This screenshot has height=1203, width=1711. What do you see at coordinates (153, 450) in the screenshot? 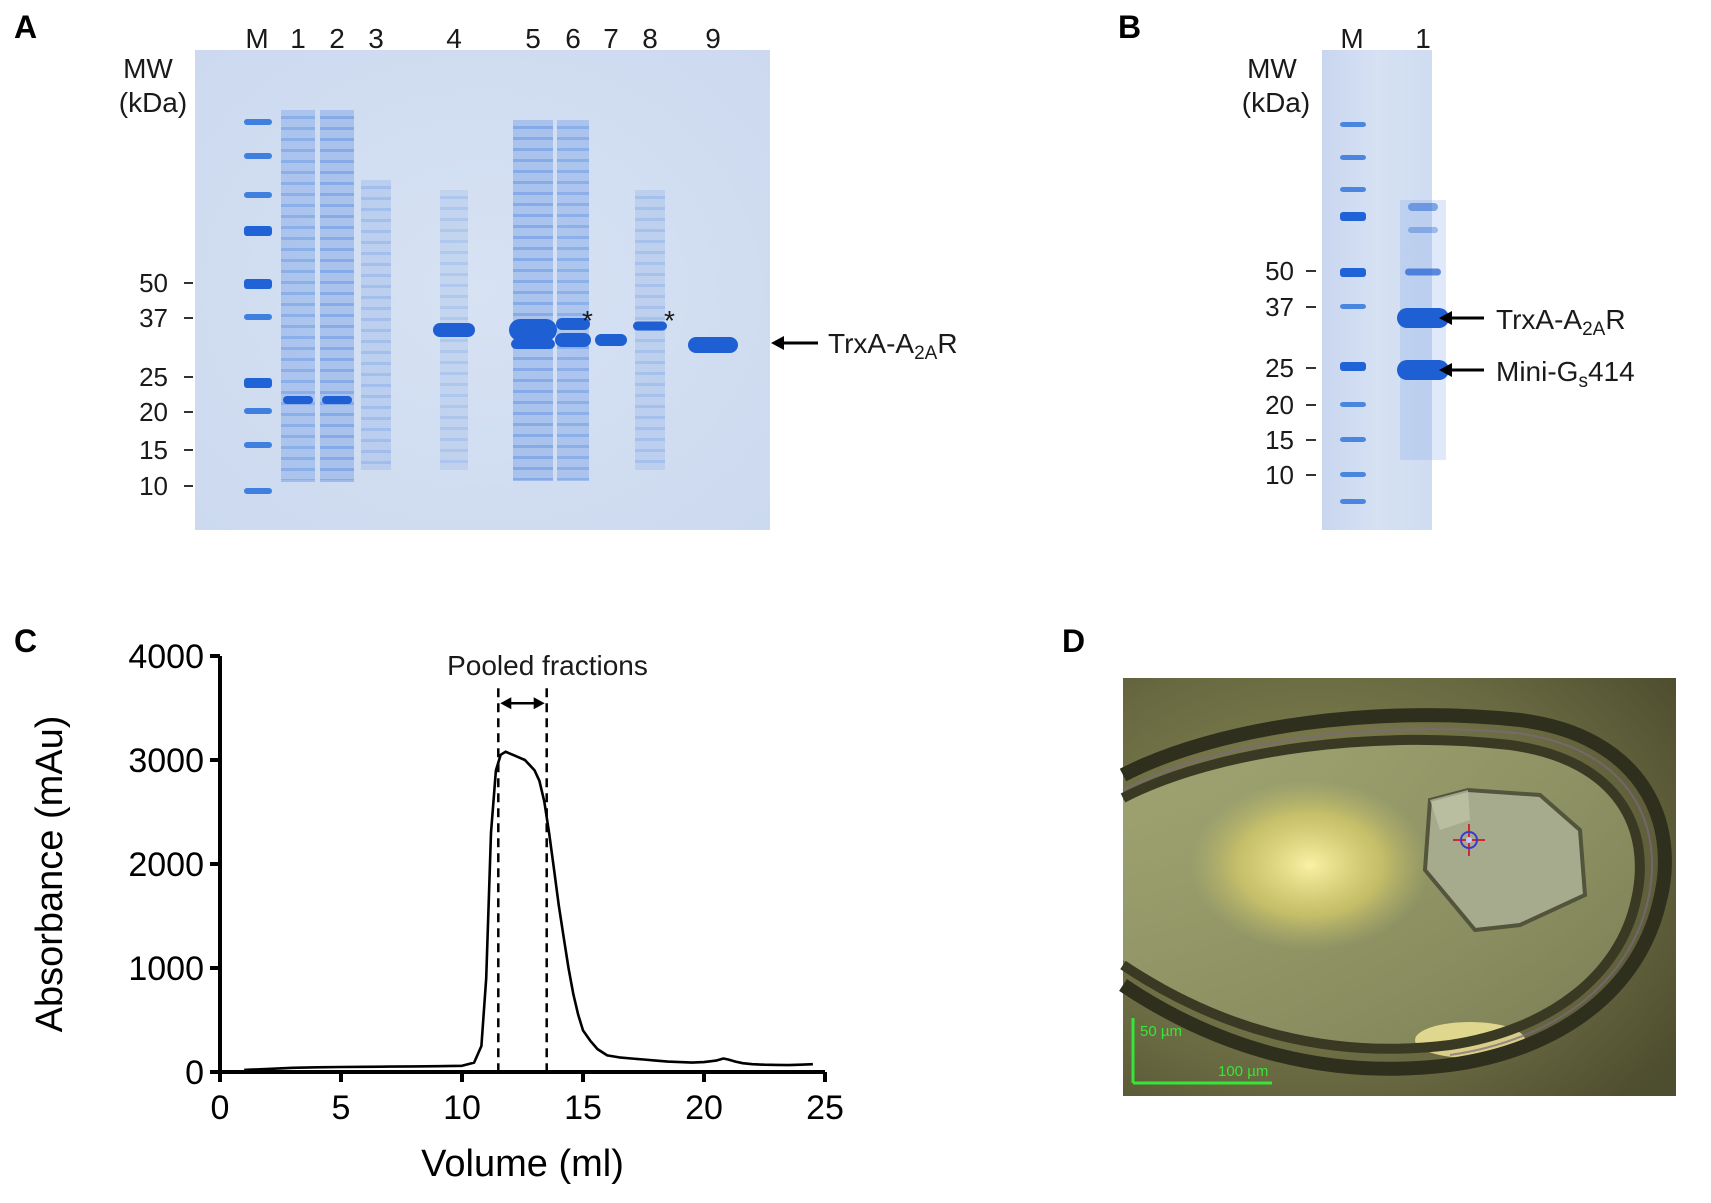
I see `mw-marker-15: 15` at bounding box center [153, 450].